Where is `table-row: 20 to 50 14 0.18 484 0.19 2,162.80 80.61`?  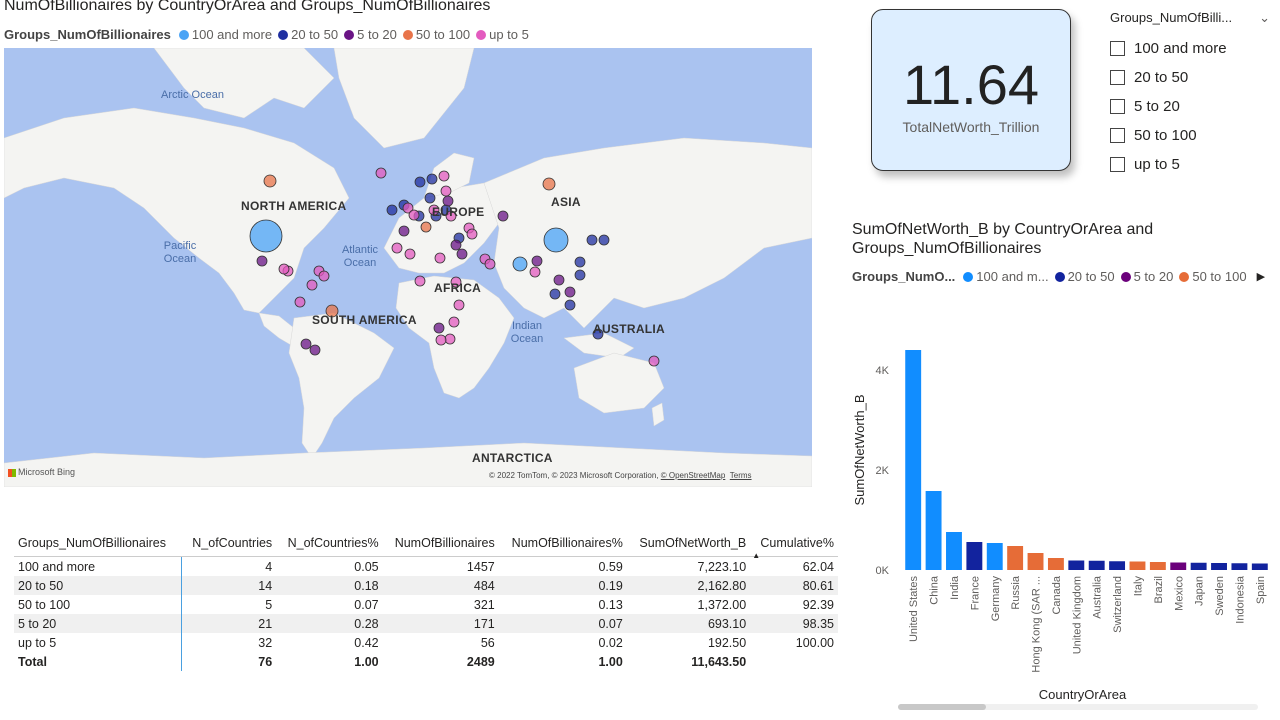
table-row: 20 to 50 14 0.18 484 0.19 2,162.80 80.61 is located at coordinates (426, 585).